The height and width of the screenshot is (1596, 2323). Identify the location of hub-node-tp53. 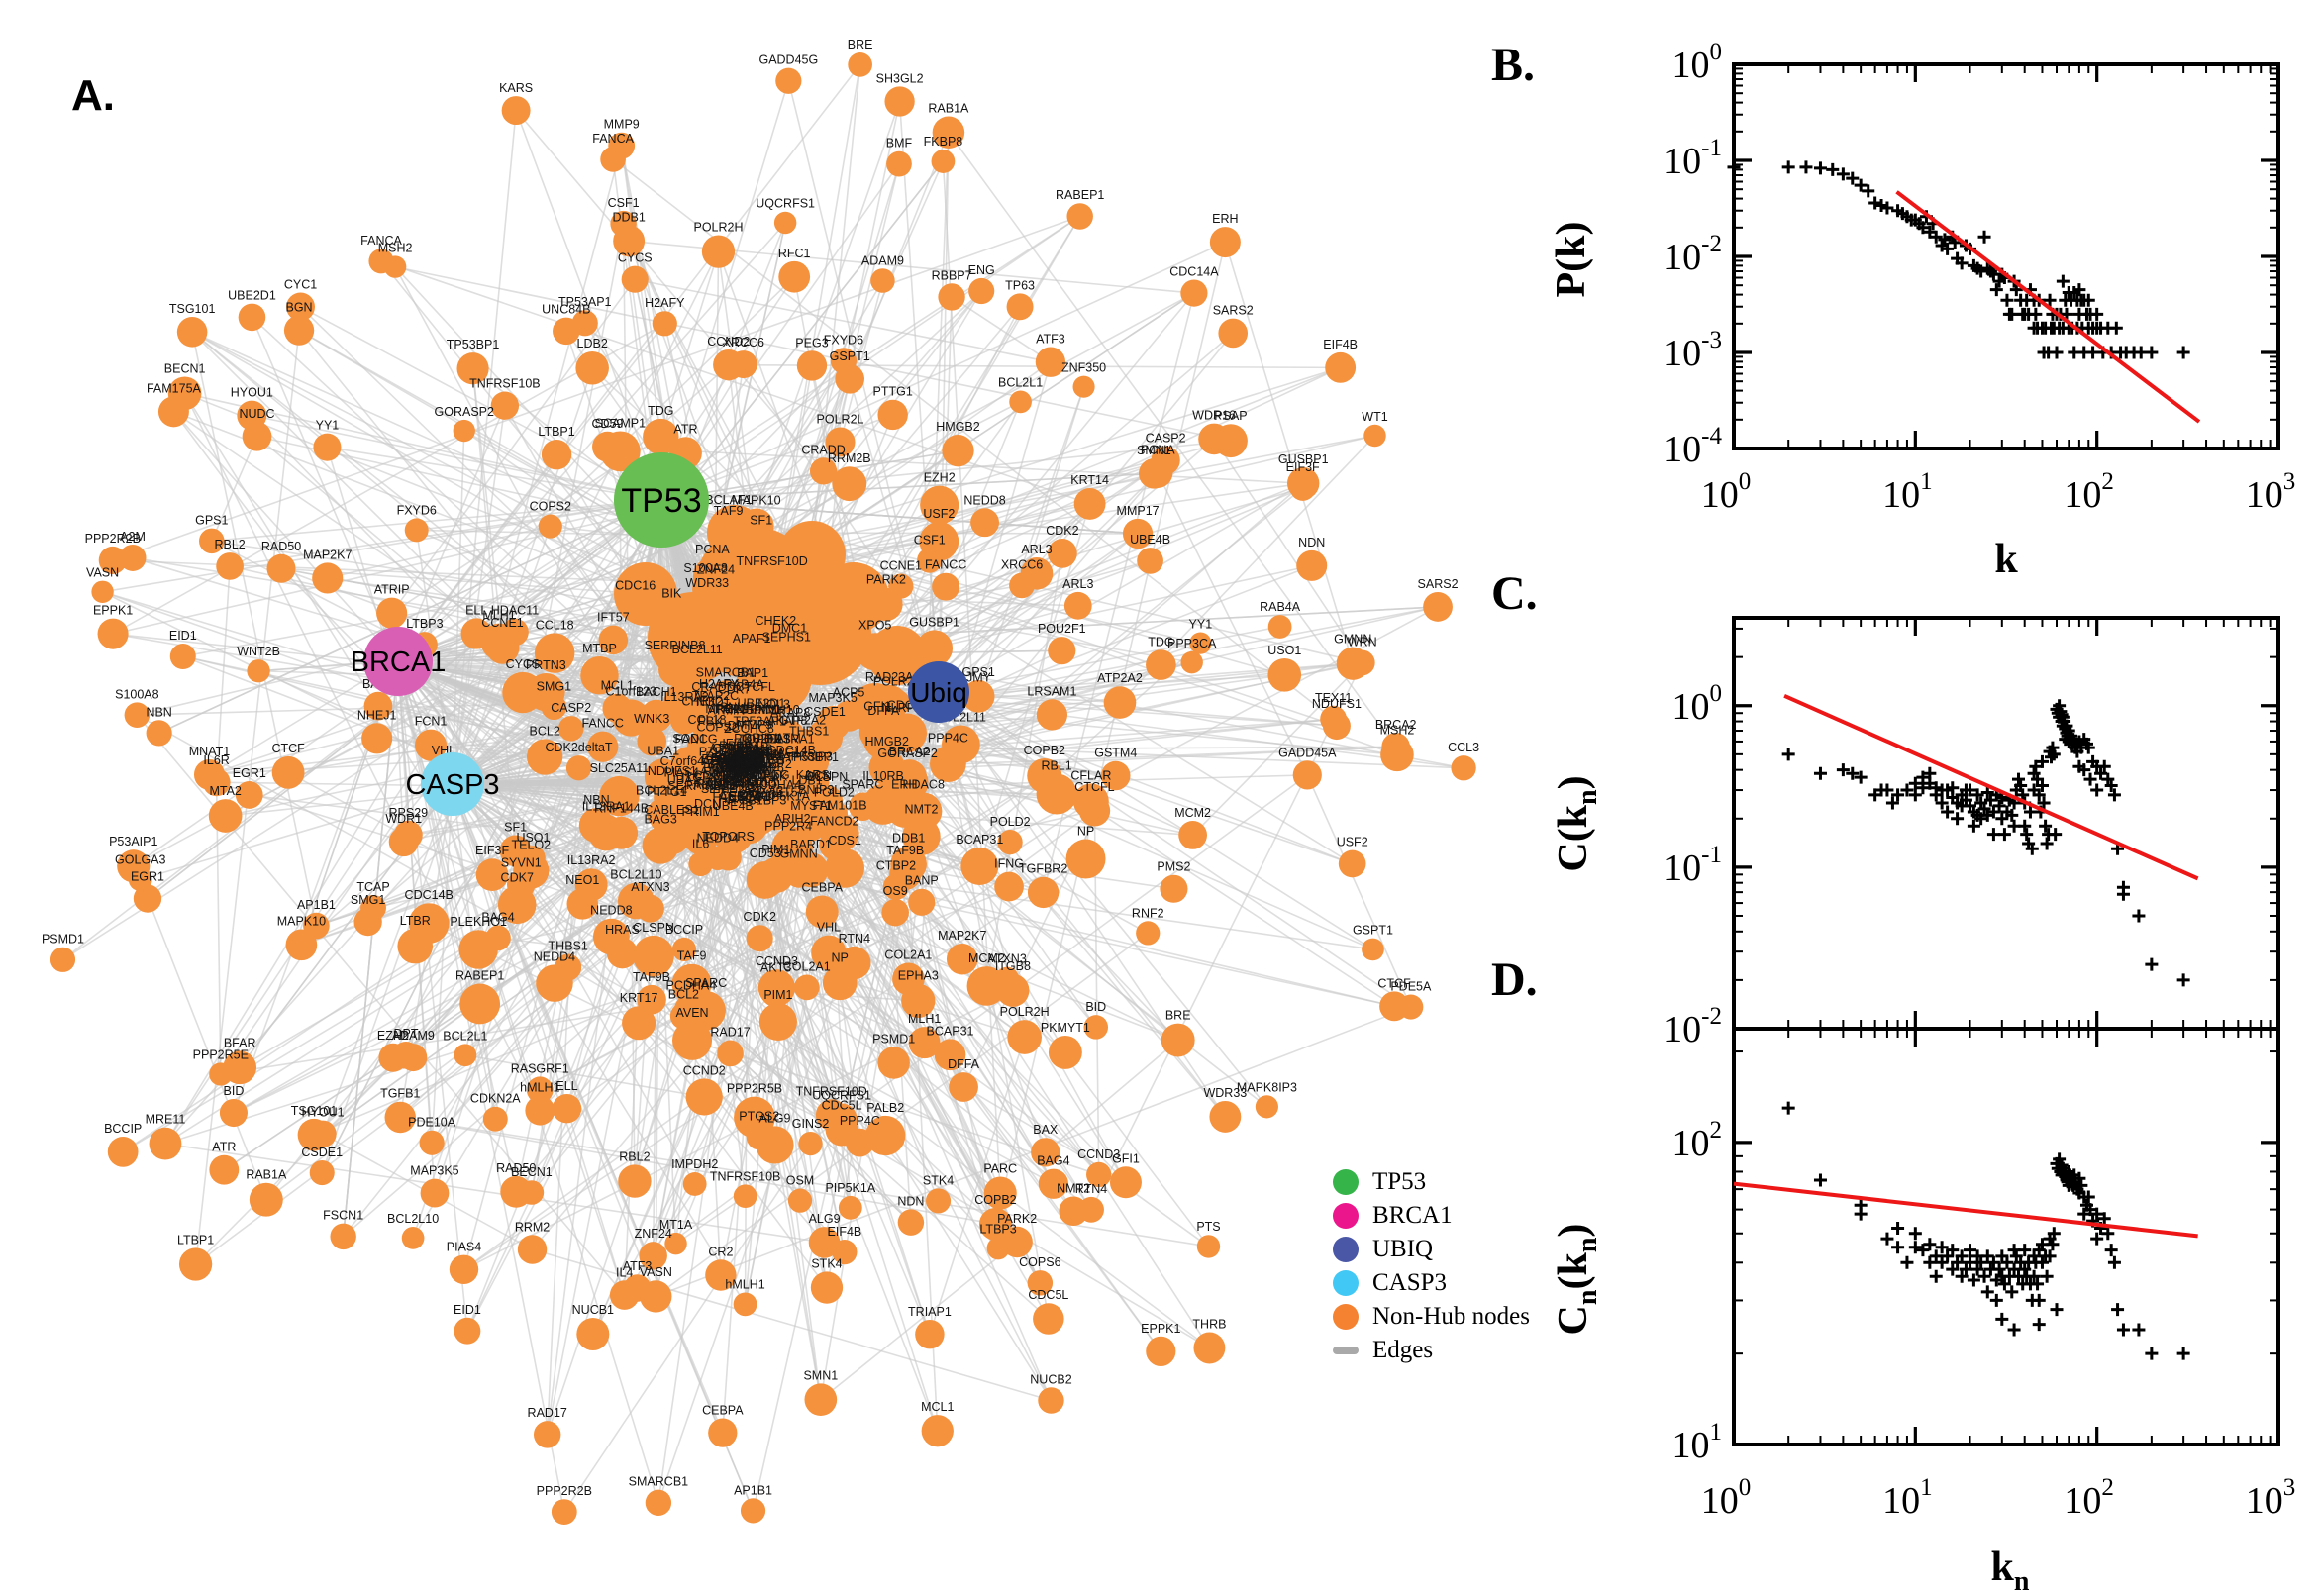
(661, 500).